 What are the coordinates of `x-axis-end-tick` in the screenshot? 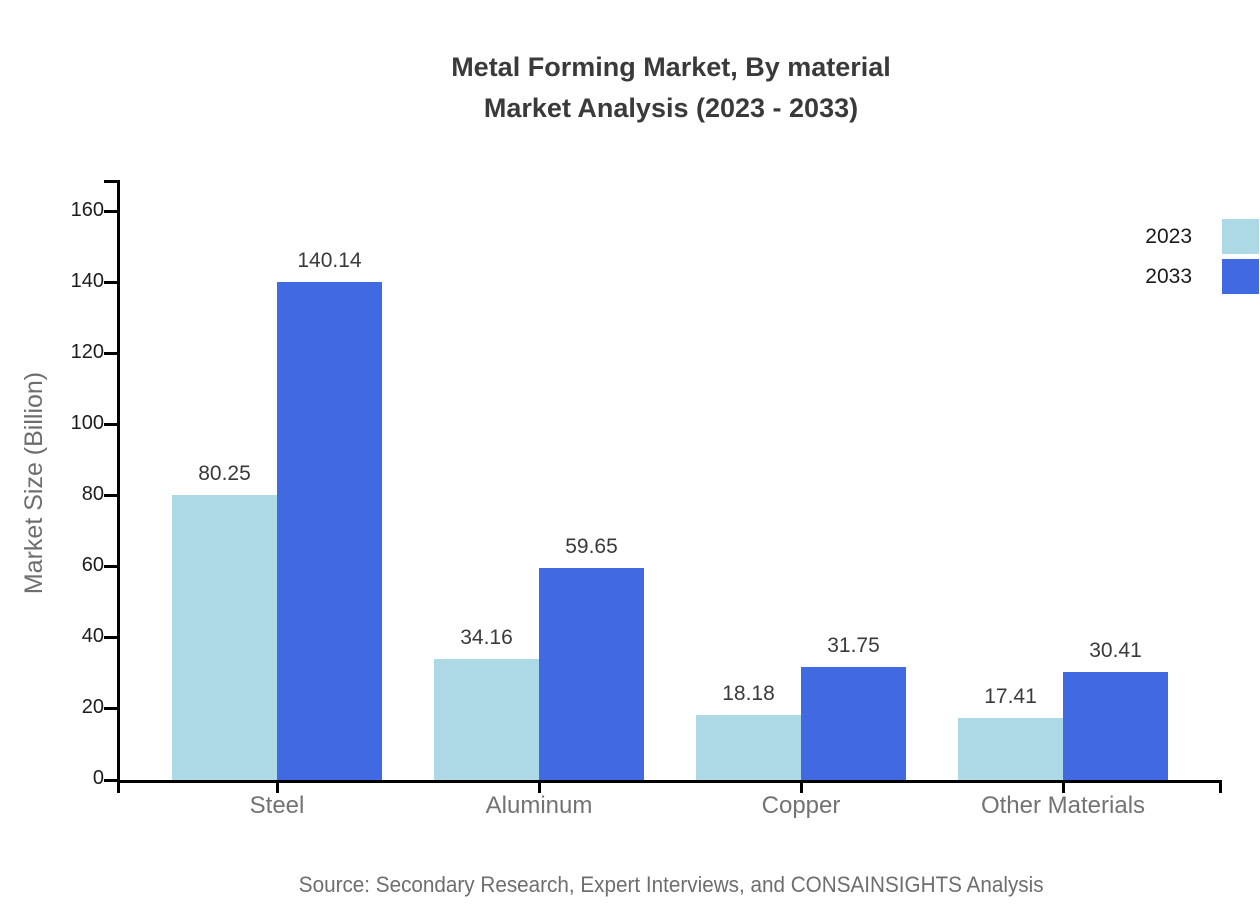 It's located at (1220, 786).